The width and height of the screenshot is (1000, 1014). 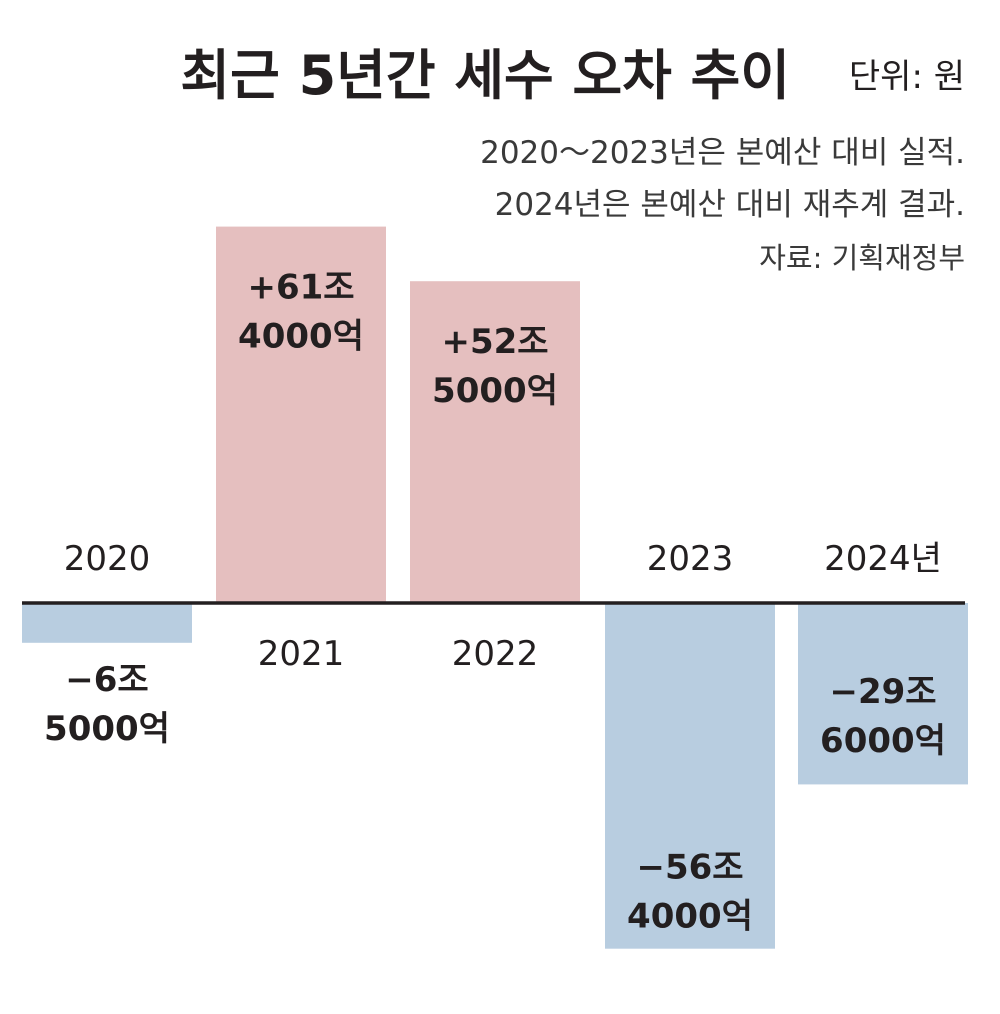 What do you see at coordinates (485, 75) in the screenshot?
I see `chart-title: 최근 5년간 세수 오차 추이` at bounding box center [485, 75].